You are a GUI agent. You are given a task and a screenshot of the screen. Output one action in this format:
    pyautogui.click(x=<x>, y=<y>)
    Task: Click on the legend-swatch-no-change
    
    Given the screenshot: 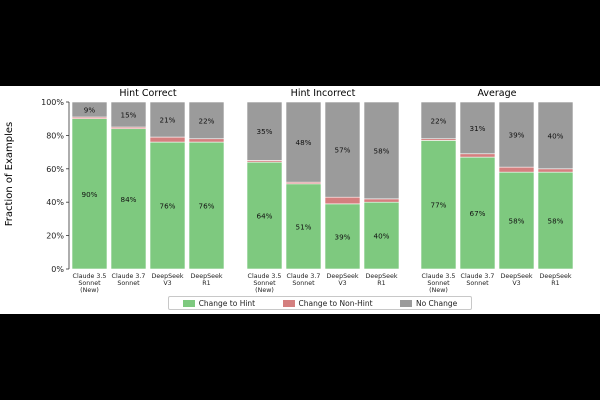 What is the action you would take?
    pyautogui.click(x=405, y=303)
    